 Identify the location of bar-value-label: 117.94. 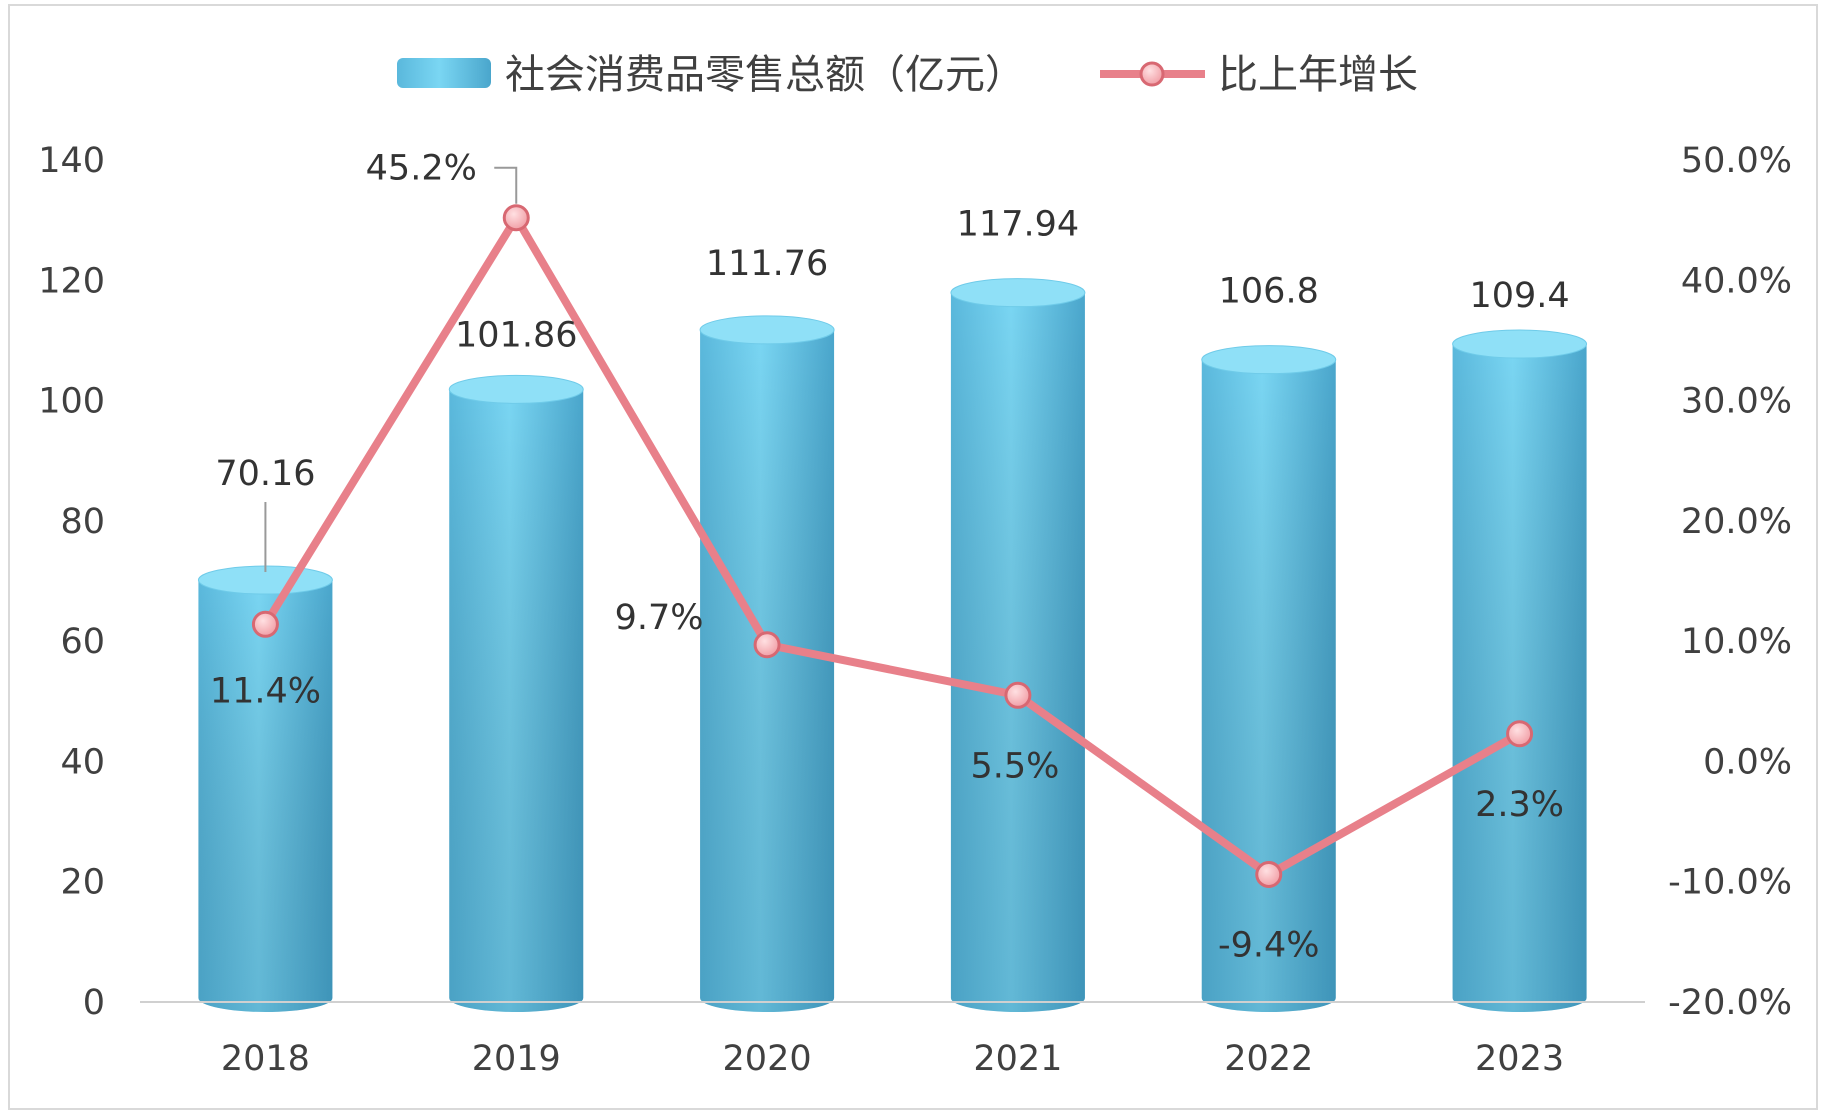
(1018, 225).